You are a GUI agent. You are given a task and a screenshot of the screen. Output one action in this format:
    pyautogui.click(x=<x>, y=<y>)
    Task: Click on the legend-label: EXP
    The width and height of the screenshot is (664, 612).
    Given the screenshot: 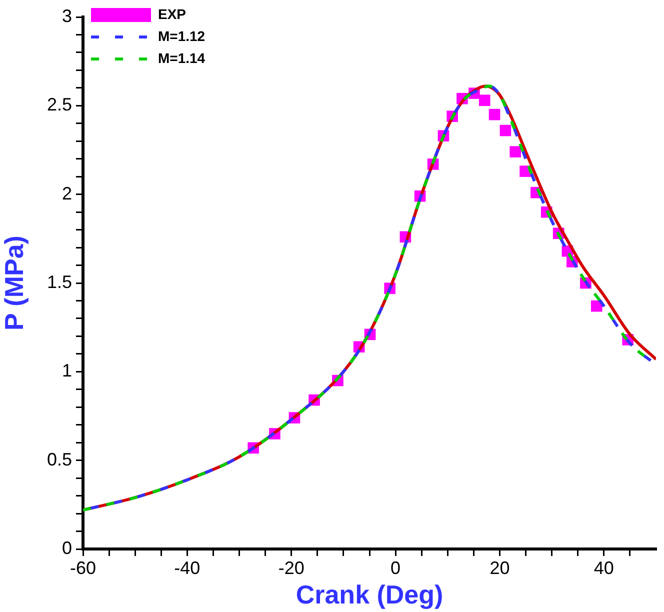 What is the action you would take?
    pyautogui.click(x=172, y=14)
    